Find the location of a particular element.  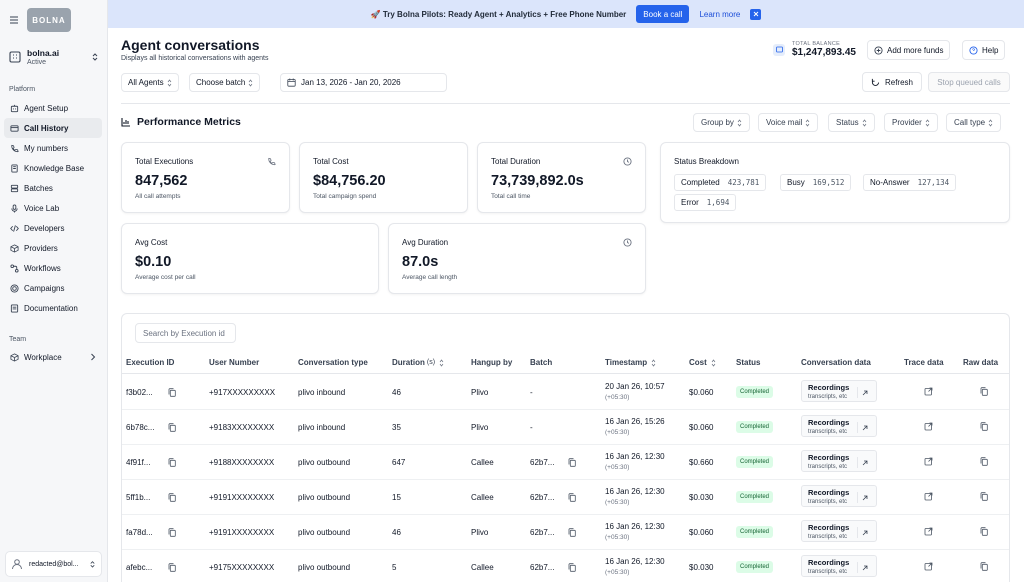

total-balance: TOTAL BALANCE $1,247,893.45 is located at coordinates (814, 49).